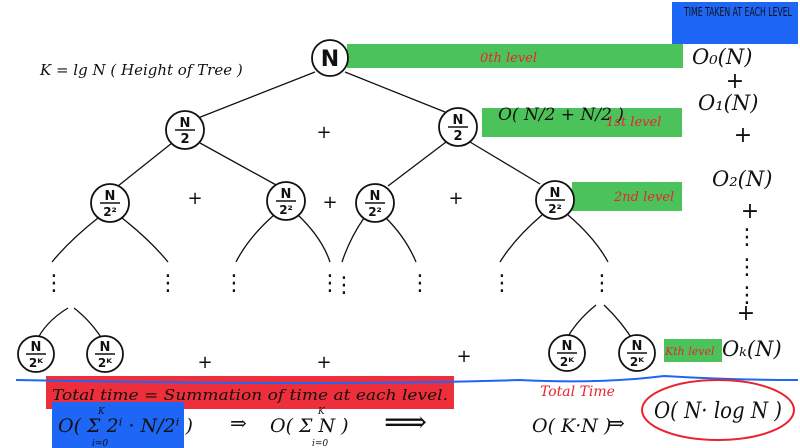 This screenshot has height=448, width=800. What do you see at coordinates (722, 57) in the screenshot?
I see `time-term-level0: O₀(N)` at bounding box center [722, 57].